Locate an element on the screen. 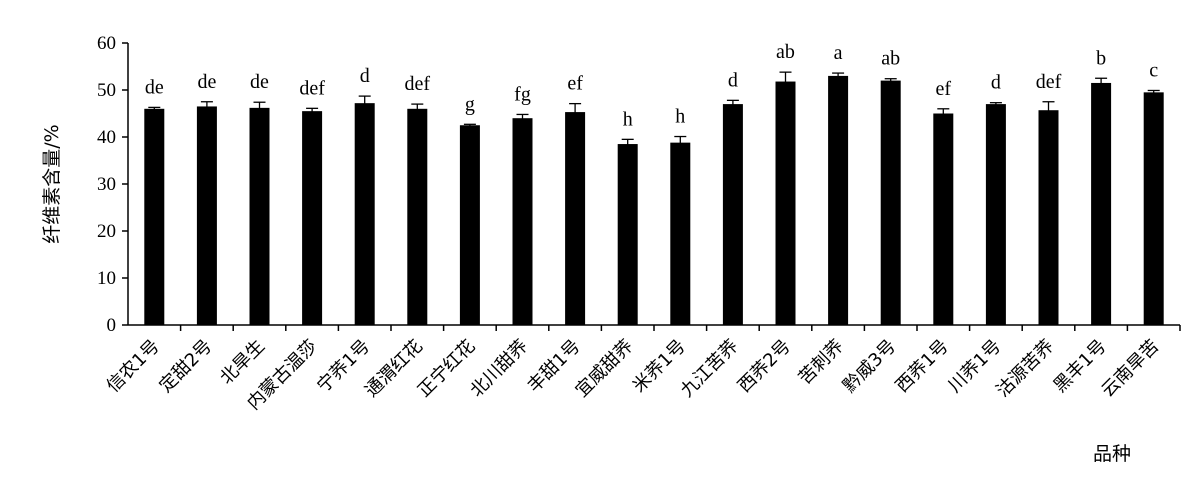 Image resolution: width=1196 pixels, height=478 pixels. category-label: 定甜2号 is located at coordinates (185, 366).